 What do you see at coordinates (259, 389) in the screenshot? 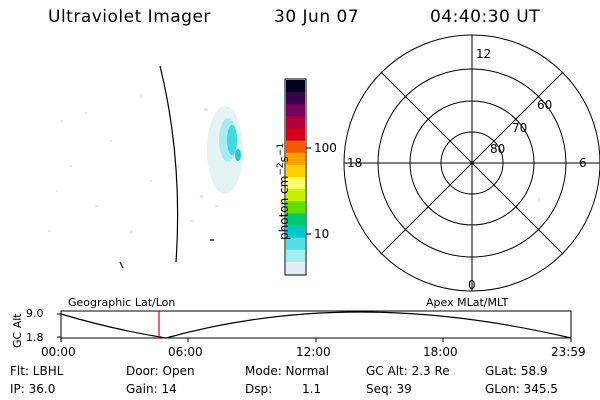
I see `dsp-label: Dsp:` at bounding box center [259, 389].